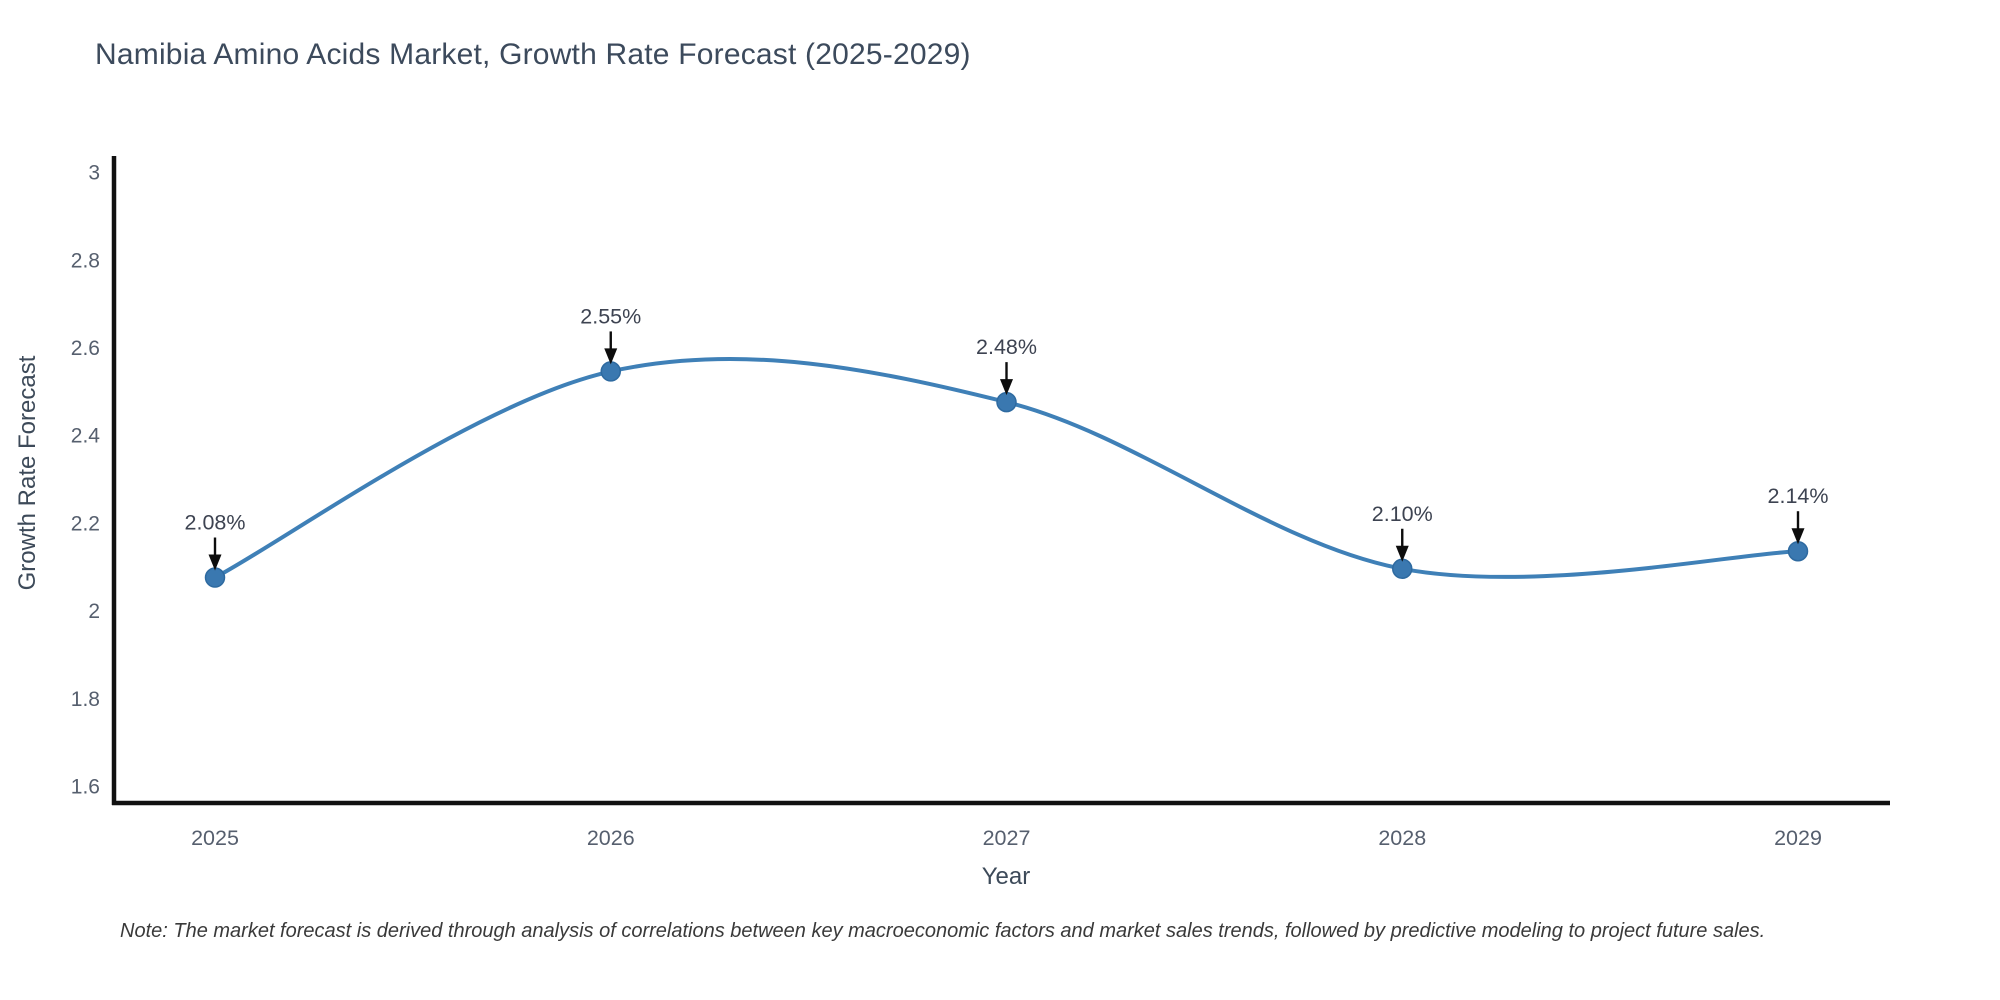  I want to click on x-tick-label: 2026, so click(611, 838).